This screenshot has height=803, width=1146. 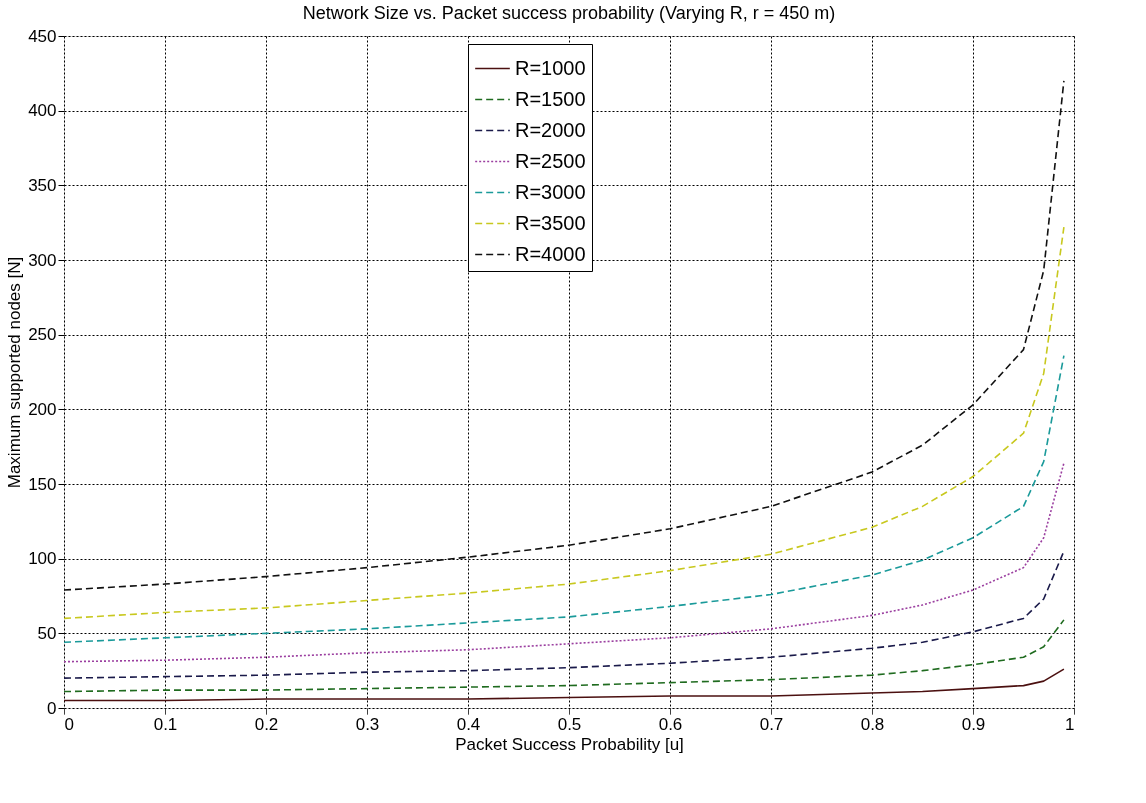 I want to click on y-tick-label: 100, so click(x=42, y=559).